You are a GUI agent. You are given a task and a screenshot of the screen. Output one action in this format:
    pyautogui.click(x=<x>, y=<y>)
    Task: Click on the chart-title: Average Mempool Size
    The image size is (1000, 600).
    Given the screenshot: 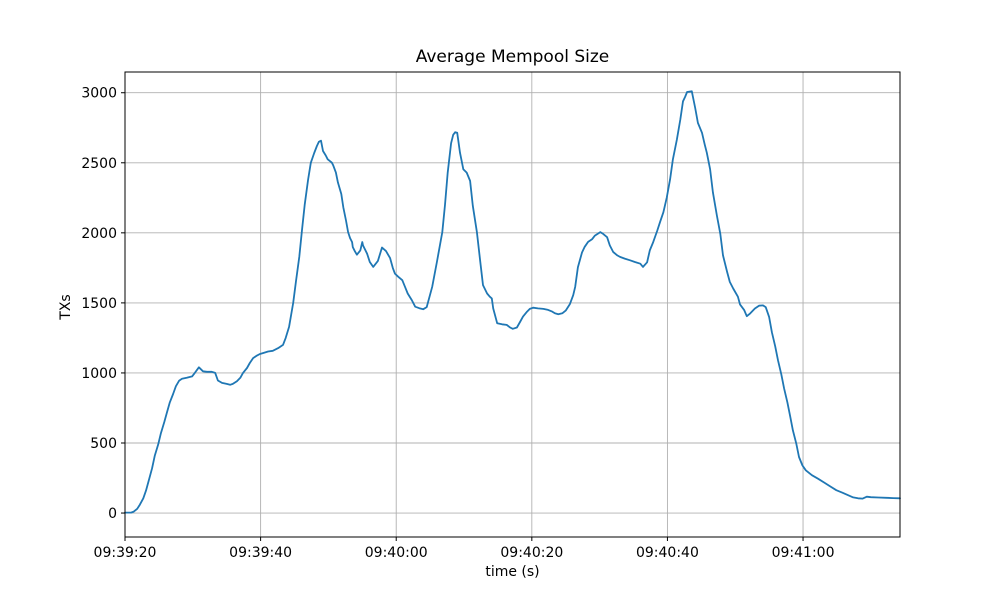 What is the action you would take?
    pyautogui.click(x=512, y=57)
    